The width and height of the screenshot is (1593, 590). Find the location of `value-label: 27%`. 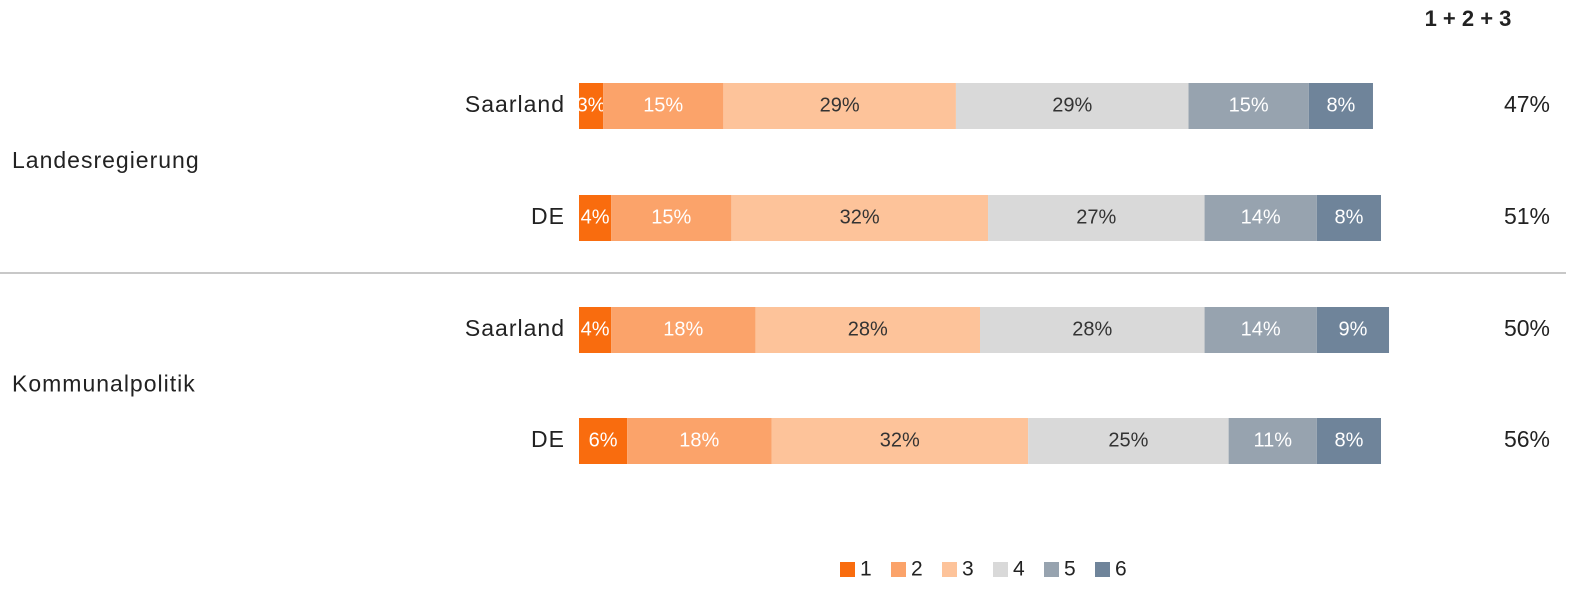

value-label: 27% is located at coordinates (1096, 217).